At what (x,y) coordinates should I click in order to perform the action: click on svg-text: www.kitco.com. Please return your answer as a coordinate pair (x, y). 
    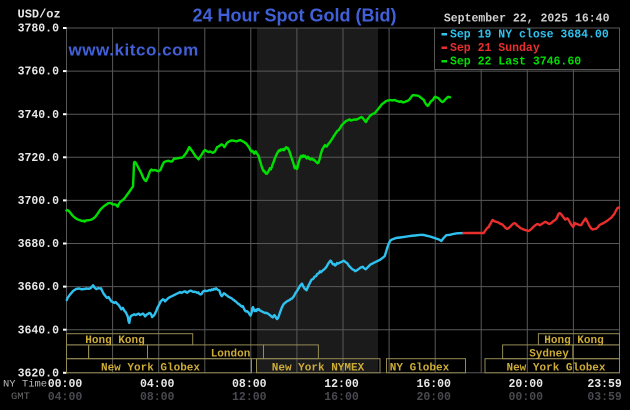
    Looking at the image, I should click on (133, 50).